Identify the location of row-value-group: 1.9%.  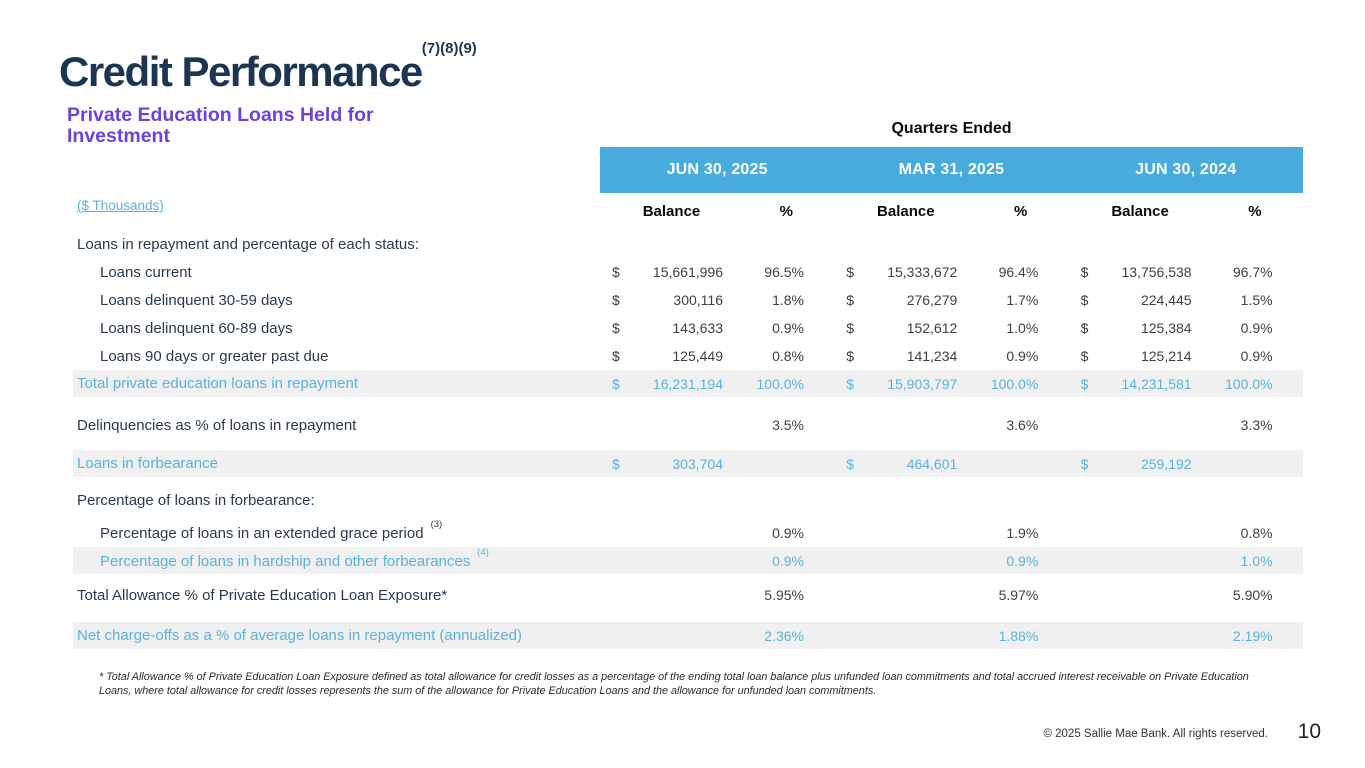
(951, 533).